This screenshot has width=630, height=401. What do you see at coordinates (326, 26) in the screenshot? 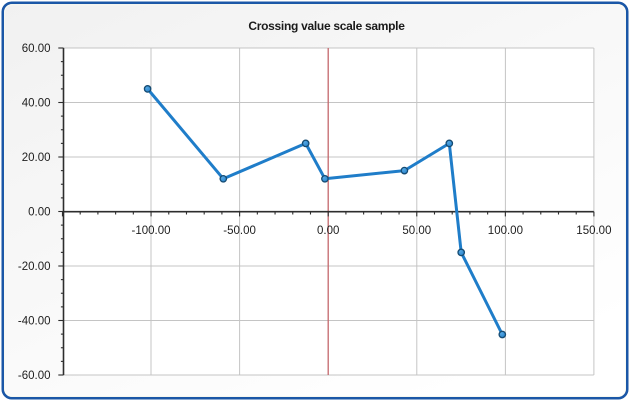
I see `svg-text: Crossing value scale sample` at bounding box center [326, 26].